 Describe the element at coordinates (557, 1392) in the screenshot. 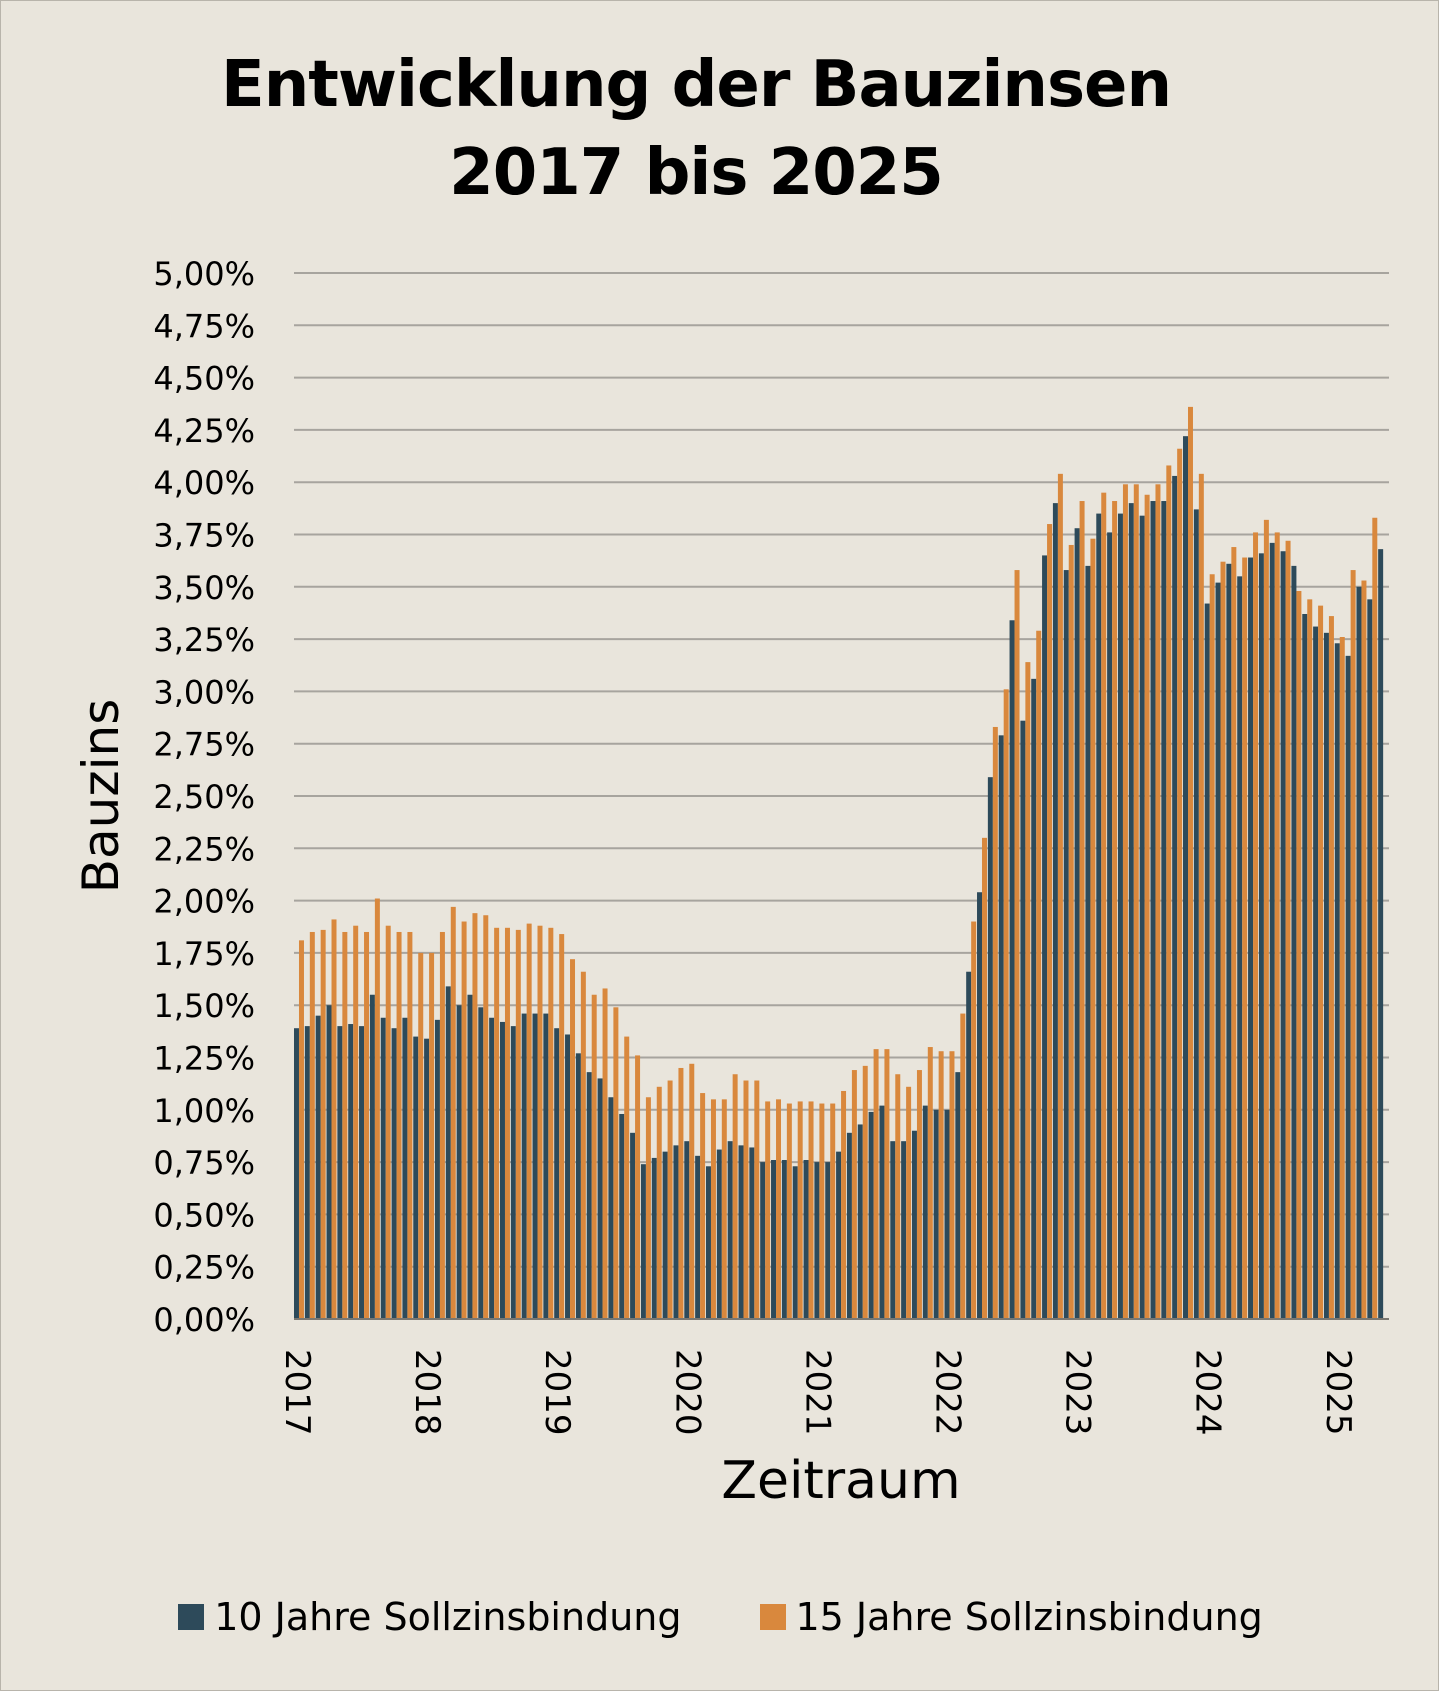

I see `x-tick-label: 2019` at that location.